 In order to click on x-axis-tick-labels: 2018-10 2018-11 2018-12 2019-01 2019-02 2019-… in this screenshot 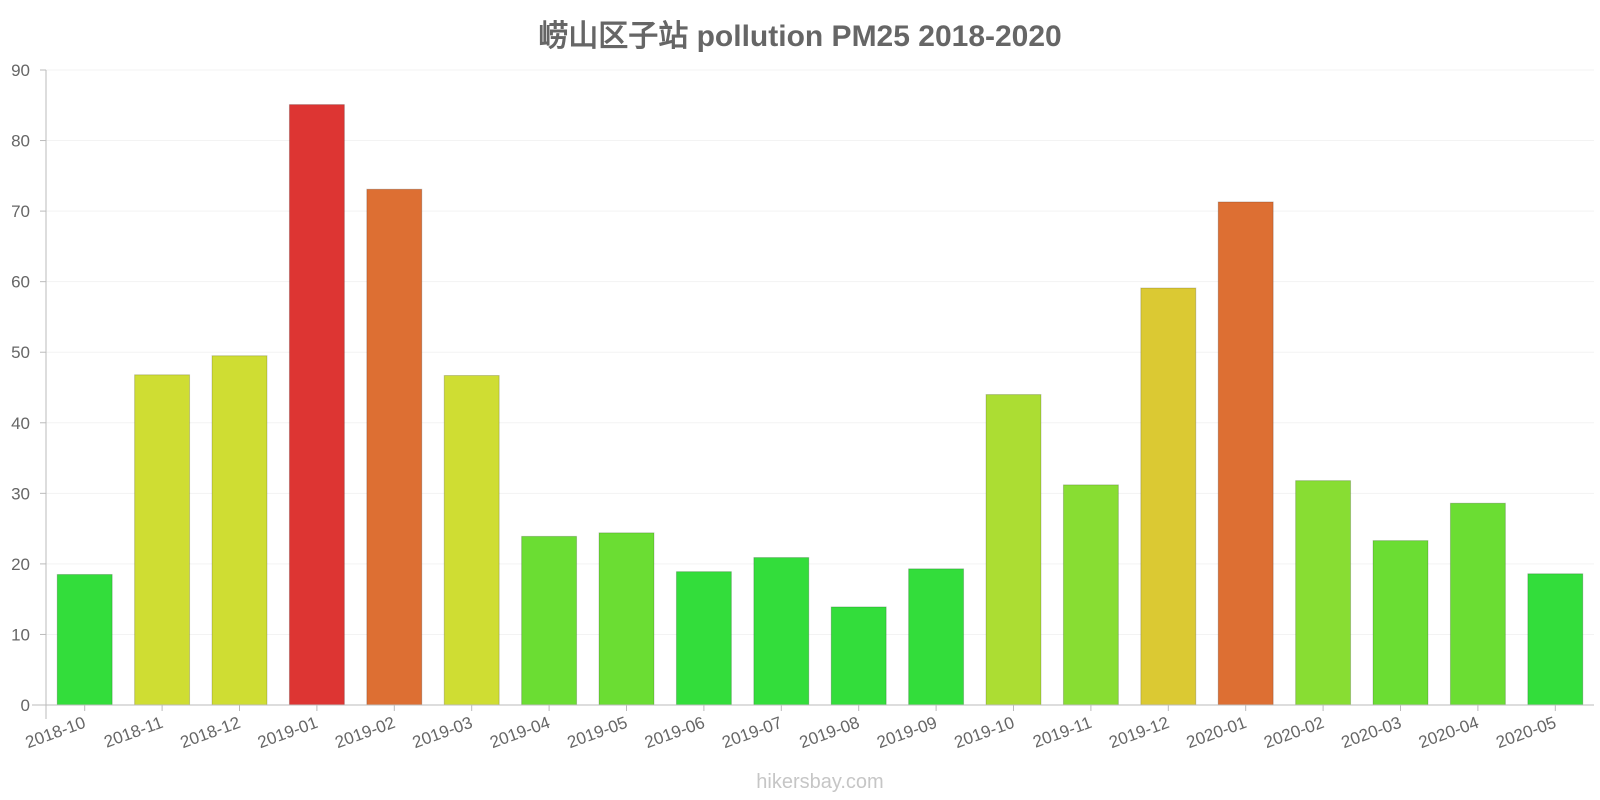, I will do `click(791, 732)`.